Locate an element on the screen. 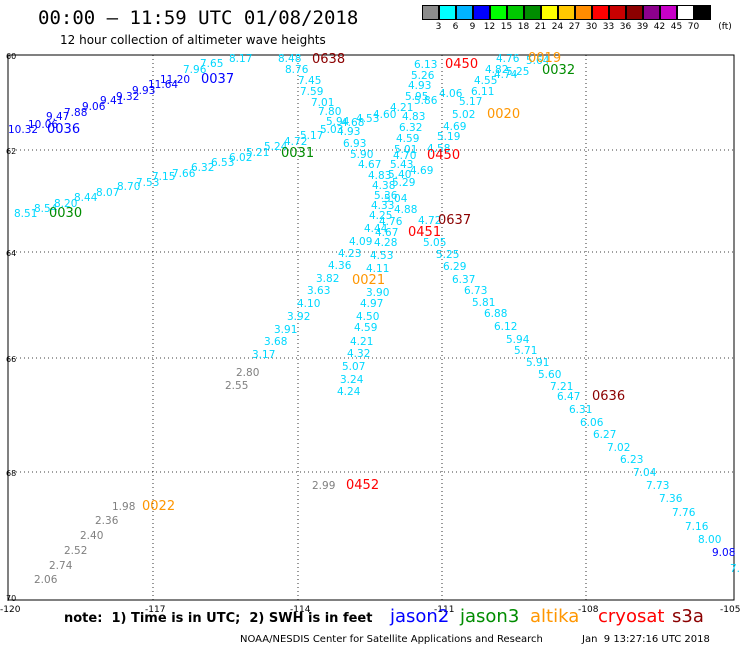  swh-value: 4.59 is located at coordinates (407, 139).